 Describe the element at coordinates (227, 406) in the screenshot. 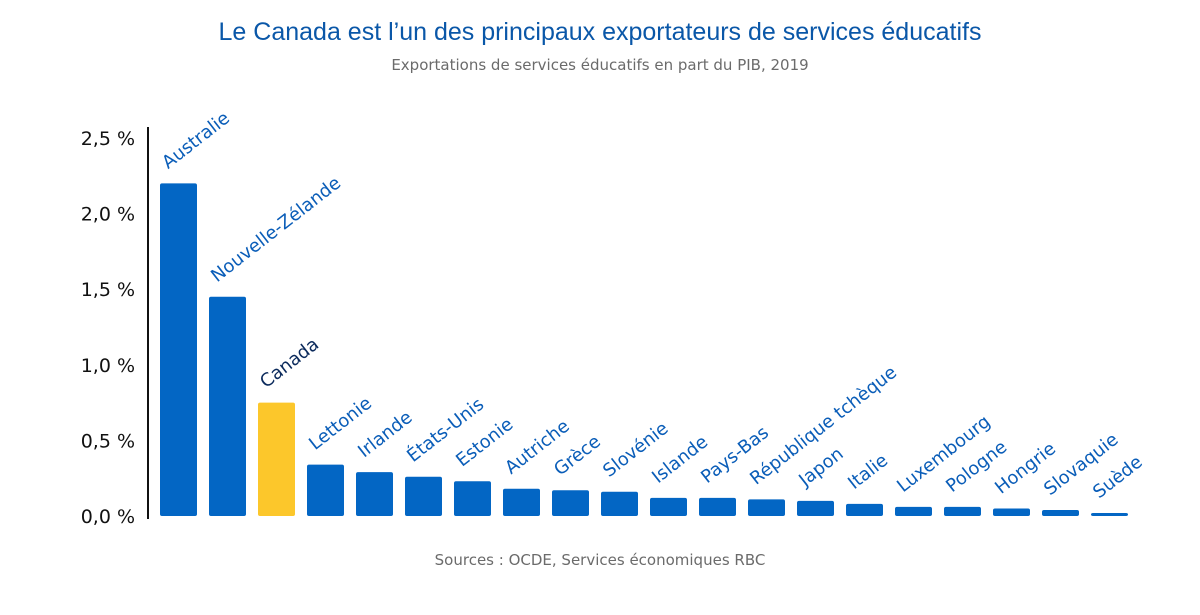

I see `bar-nouvelle-zelande` at that location.